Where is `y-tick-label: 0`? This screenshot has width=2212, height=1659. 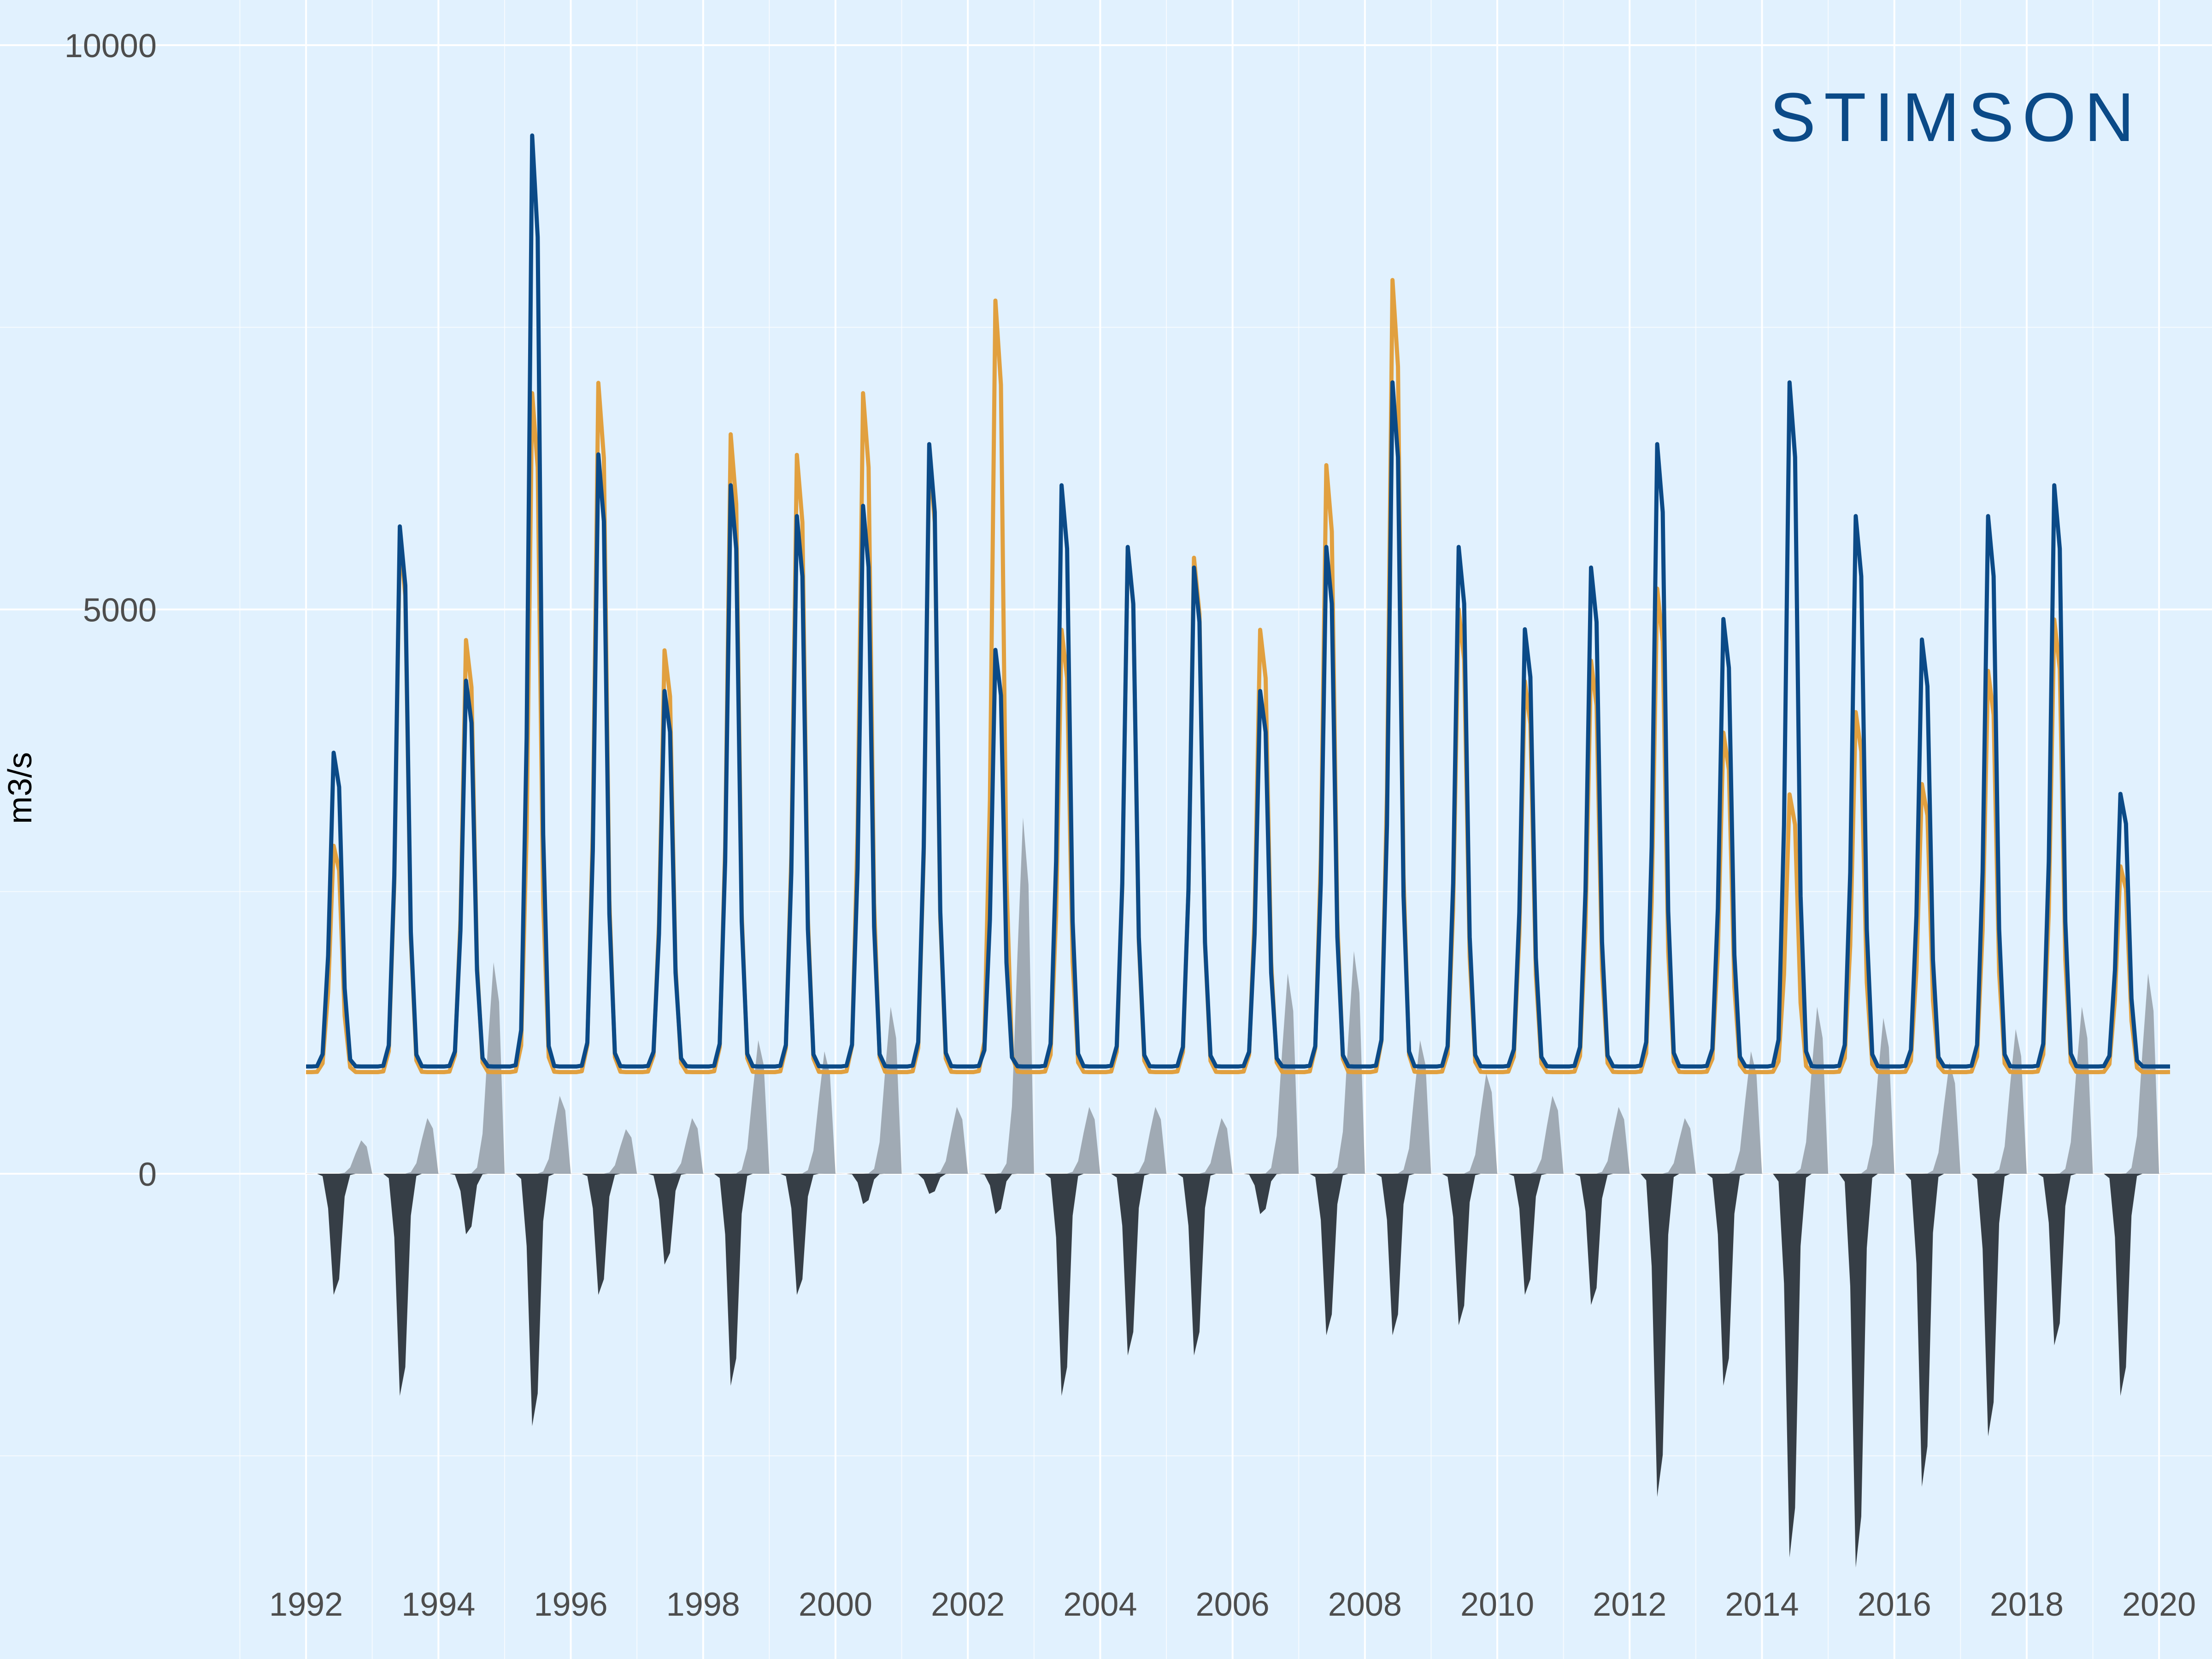
y-tick-label: 0 is located at coordinates (147, 1174).